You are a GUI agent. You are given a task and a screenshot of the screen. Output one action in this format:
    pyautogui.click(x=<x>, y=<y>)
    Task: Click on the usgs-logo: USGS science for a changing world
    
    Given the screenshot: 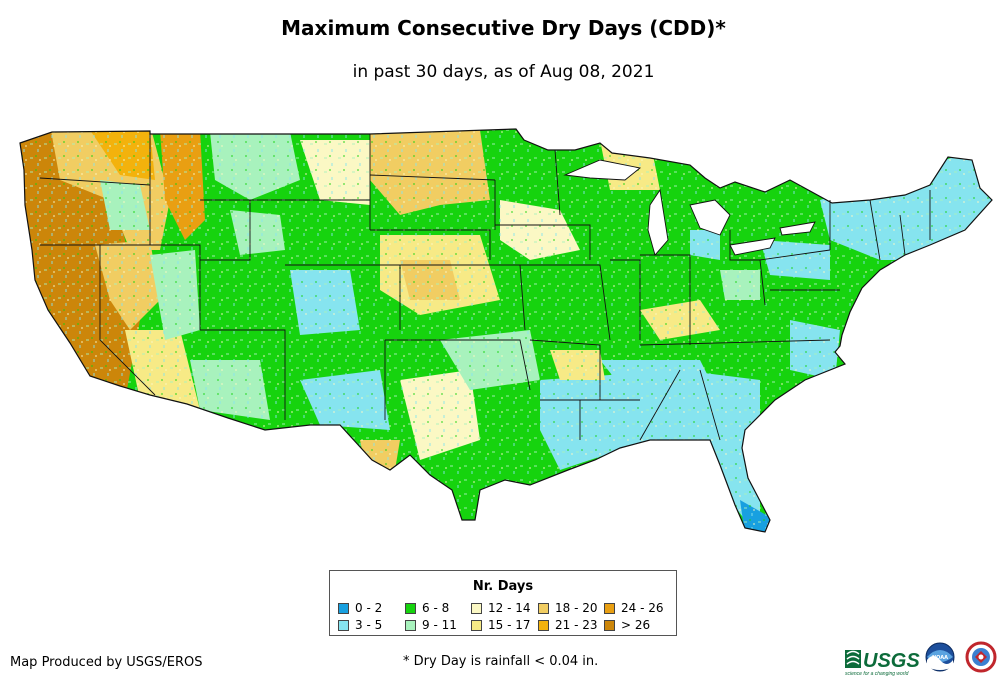 What is the action you would take?
    pyautogui.click(x=882, y=663)
    